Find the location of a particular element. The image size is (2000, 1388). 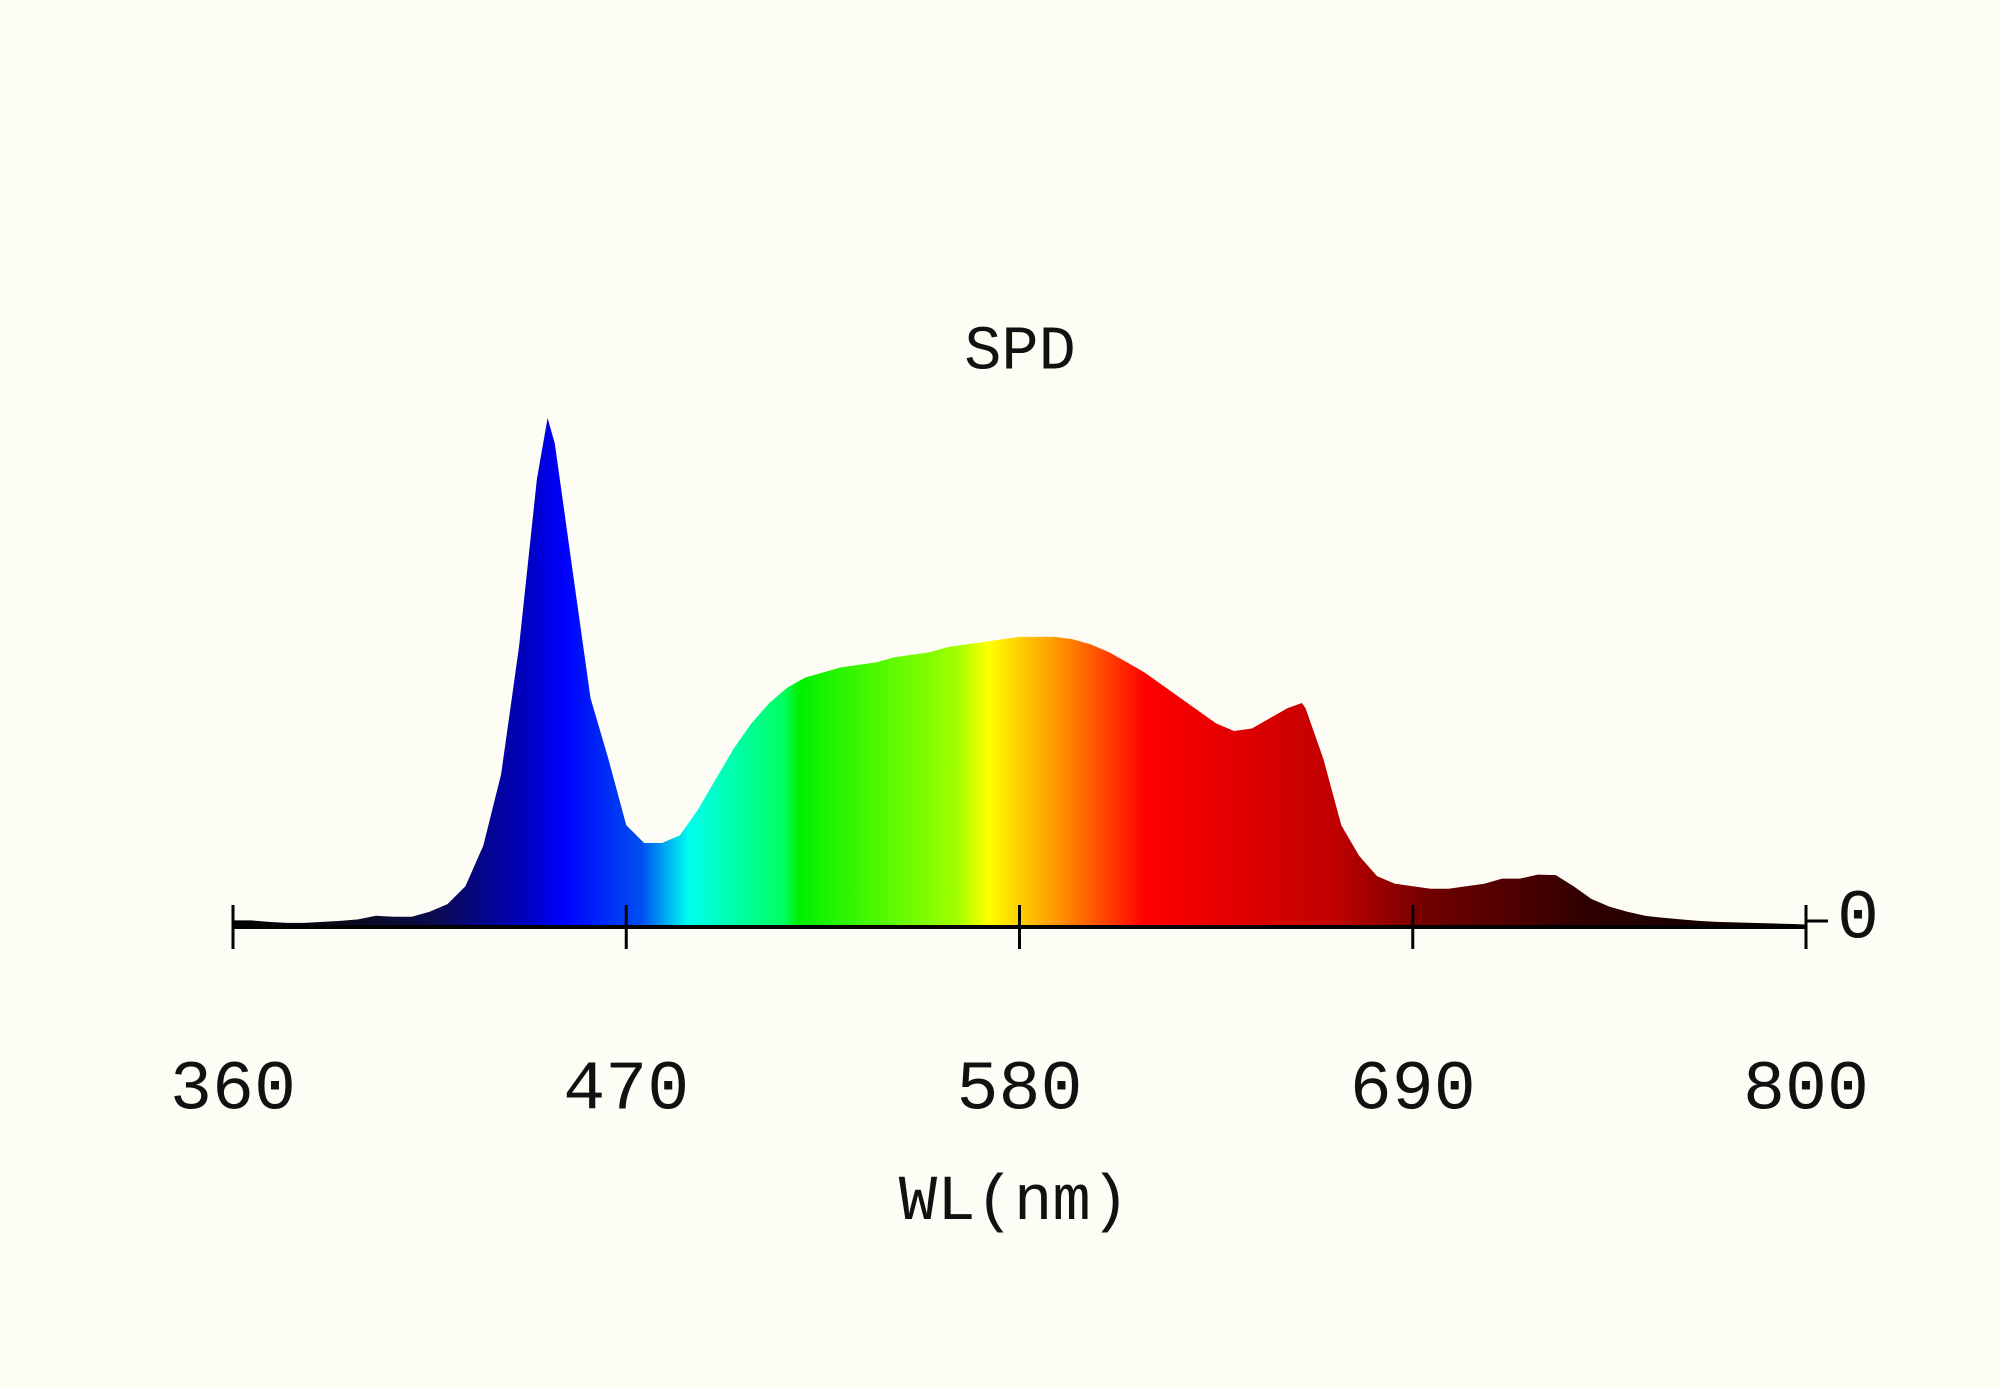

x-axis-label: WL(nm) is located at coordinates (1014, 1203).